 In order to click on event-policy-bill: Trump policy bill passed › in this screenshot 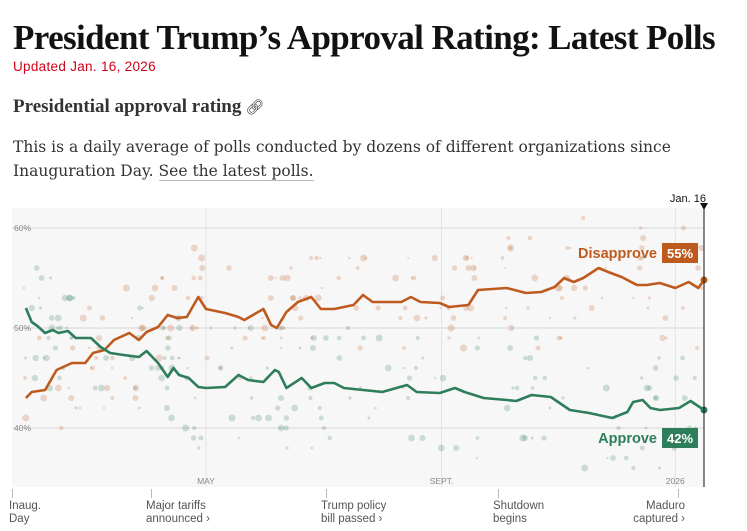, I will do `click(353, 507)`.